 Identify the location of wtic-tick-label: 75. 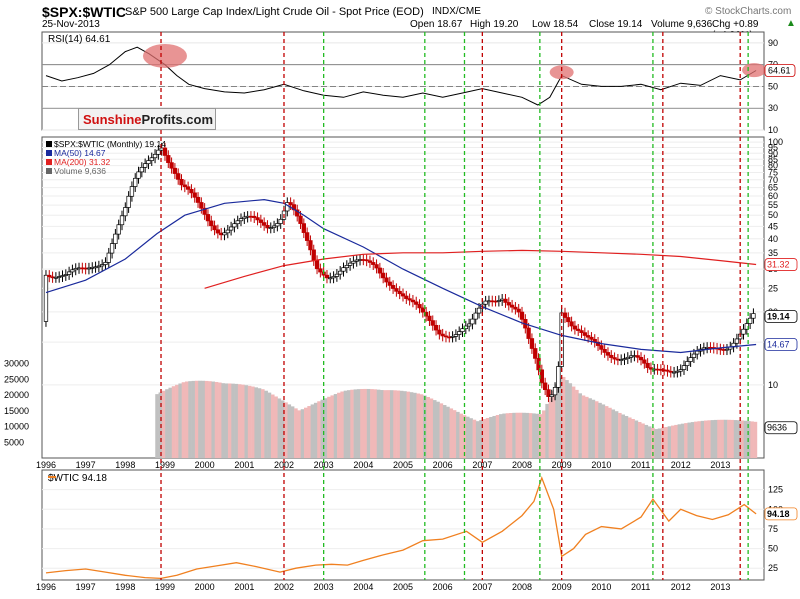
(773, 529).